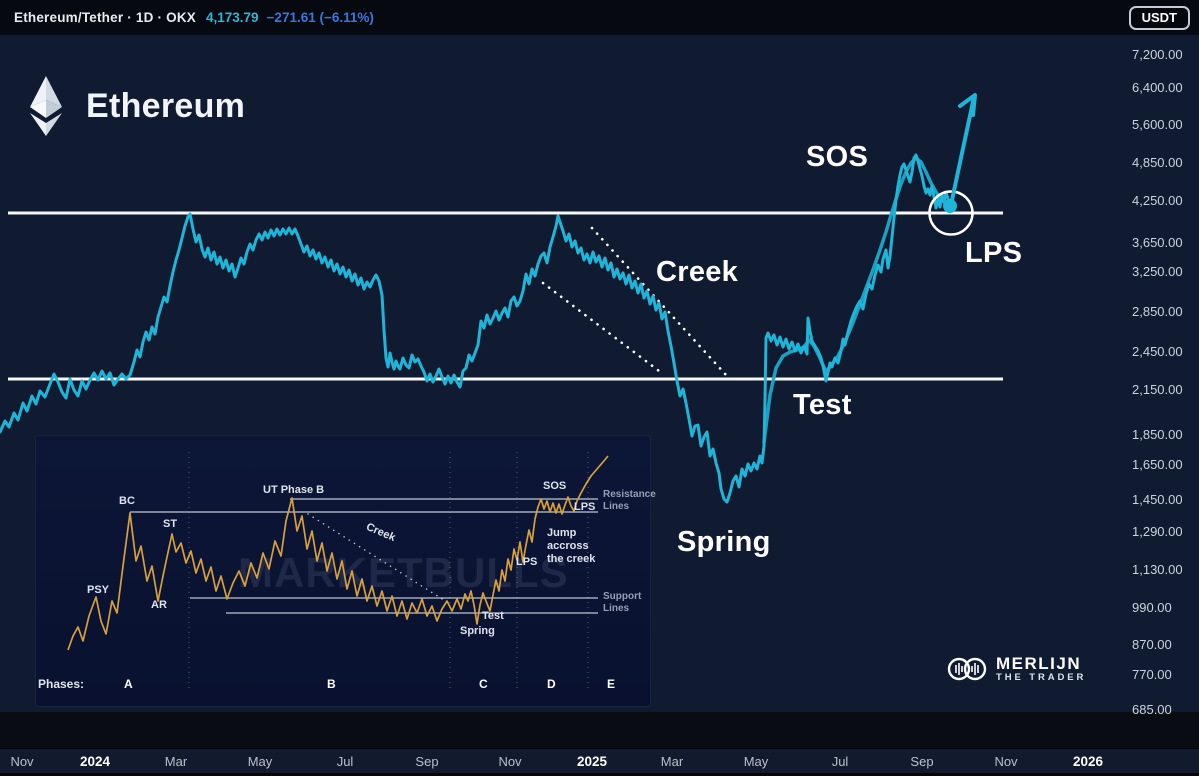 This screenshot has width=1199, height=776. I want to click on inset-lps-upper-label: LPS, so click(585, 507).